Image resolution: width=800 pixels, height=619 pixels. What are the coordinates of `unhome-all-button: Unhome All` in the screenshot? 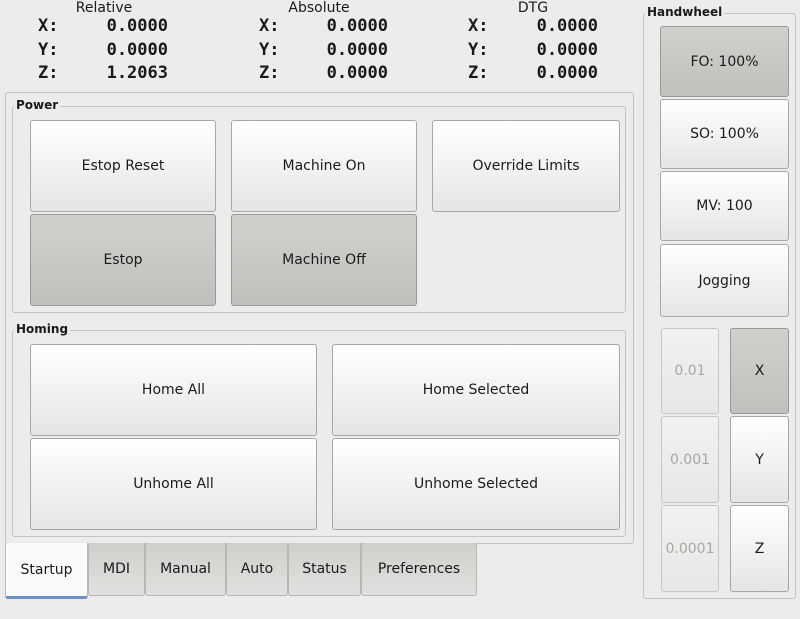 It's located at (173, 484).